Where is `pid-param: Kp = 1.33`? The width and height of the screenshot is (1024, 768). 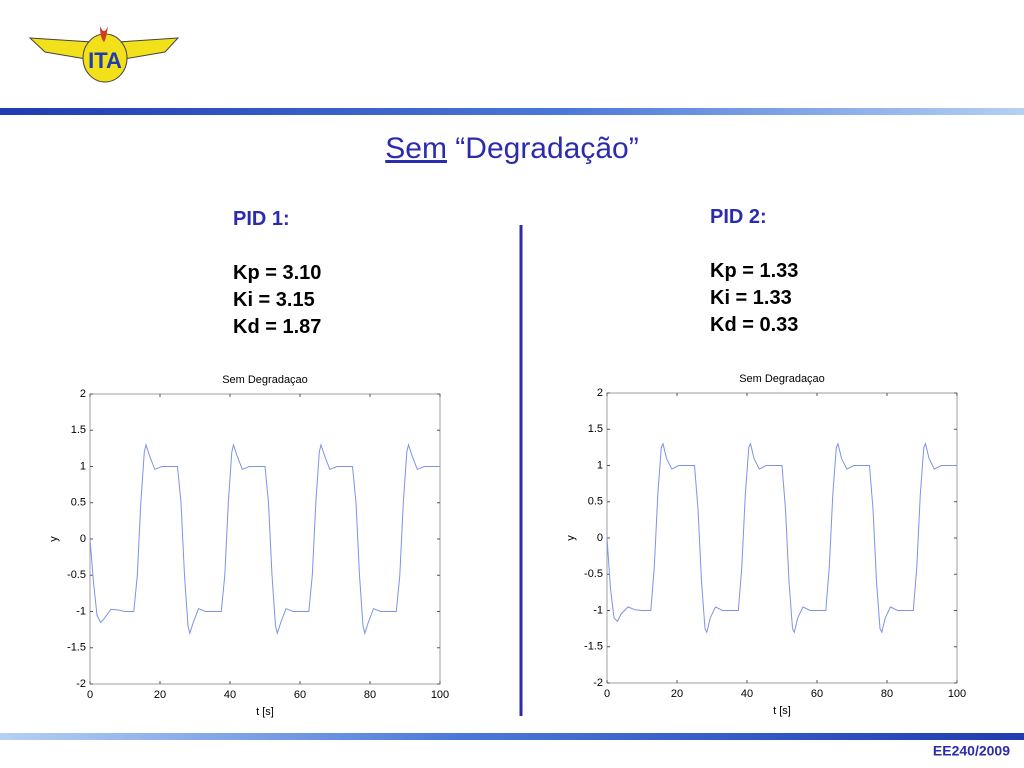 pid-param: Kp = 1.33 is located at coordinates (754, 271).